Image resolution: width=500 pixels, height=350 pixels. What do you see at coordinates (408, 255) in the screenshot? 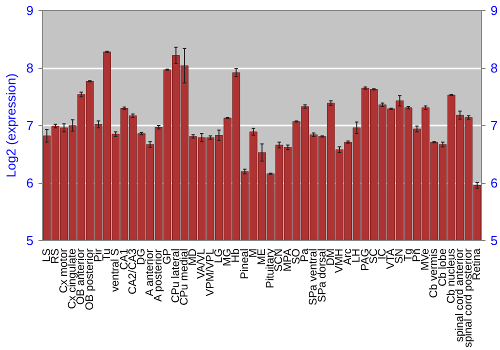
I see `x-tick-label: Tg` at bounding box center [408, 255].